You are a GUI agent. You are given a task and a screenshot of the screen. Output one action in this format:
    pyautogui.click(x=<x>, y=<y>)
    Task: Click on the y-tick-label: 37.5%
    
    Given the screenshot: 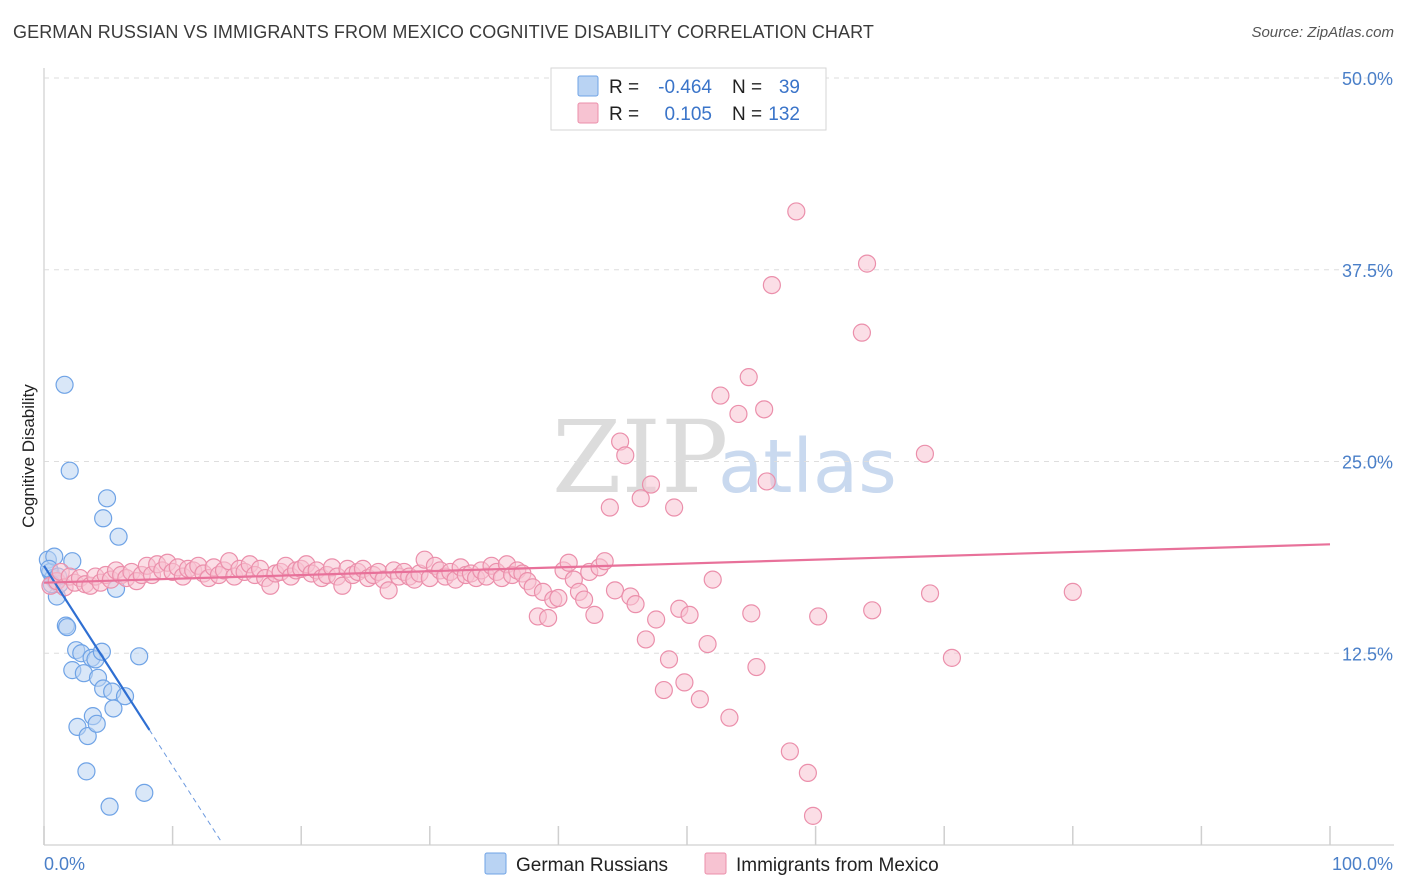 What is the action you would take?
    pyautogui.click(x=1367, y=271)
    